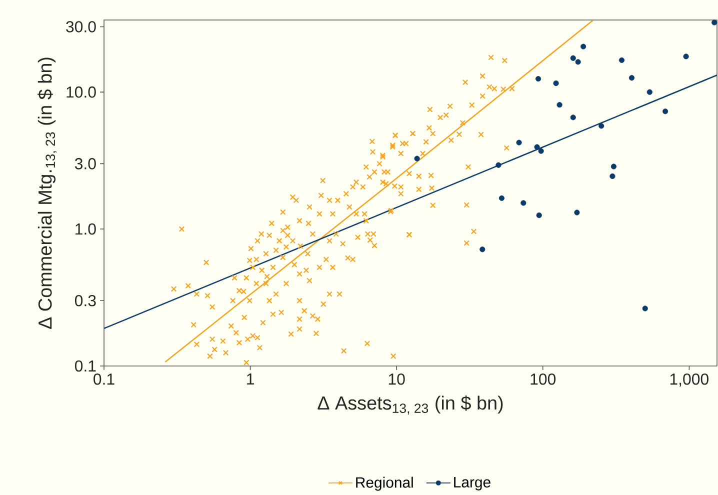 This screenshot has height=495, width=718. I want to click on y-tick-label: 0.1, so click(85, 366).